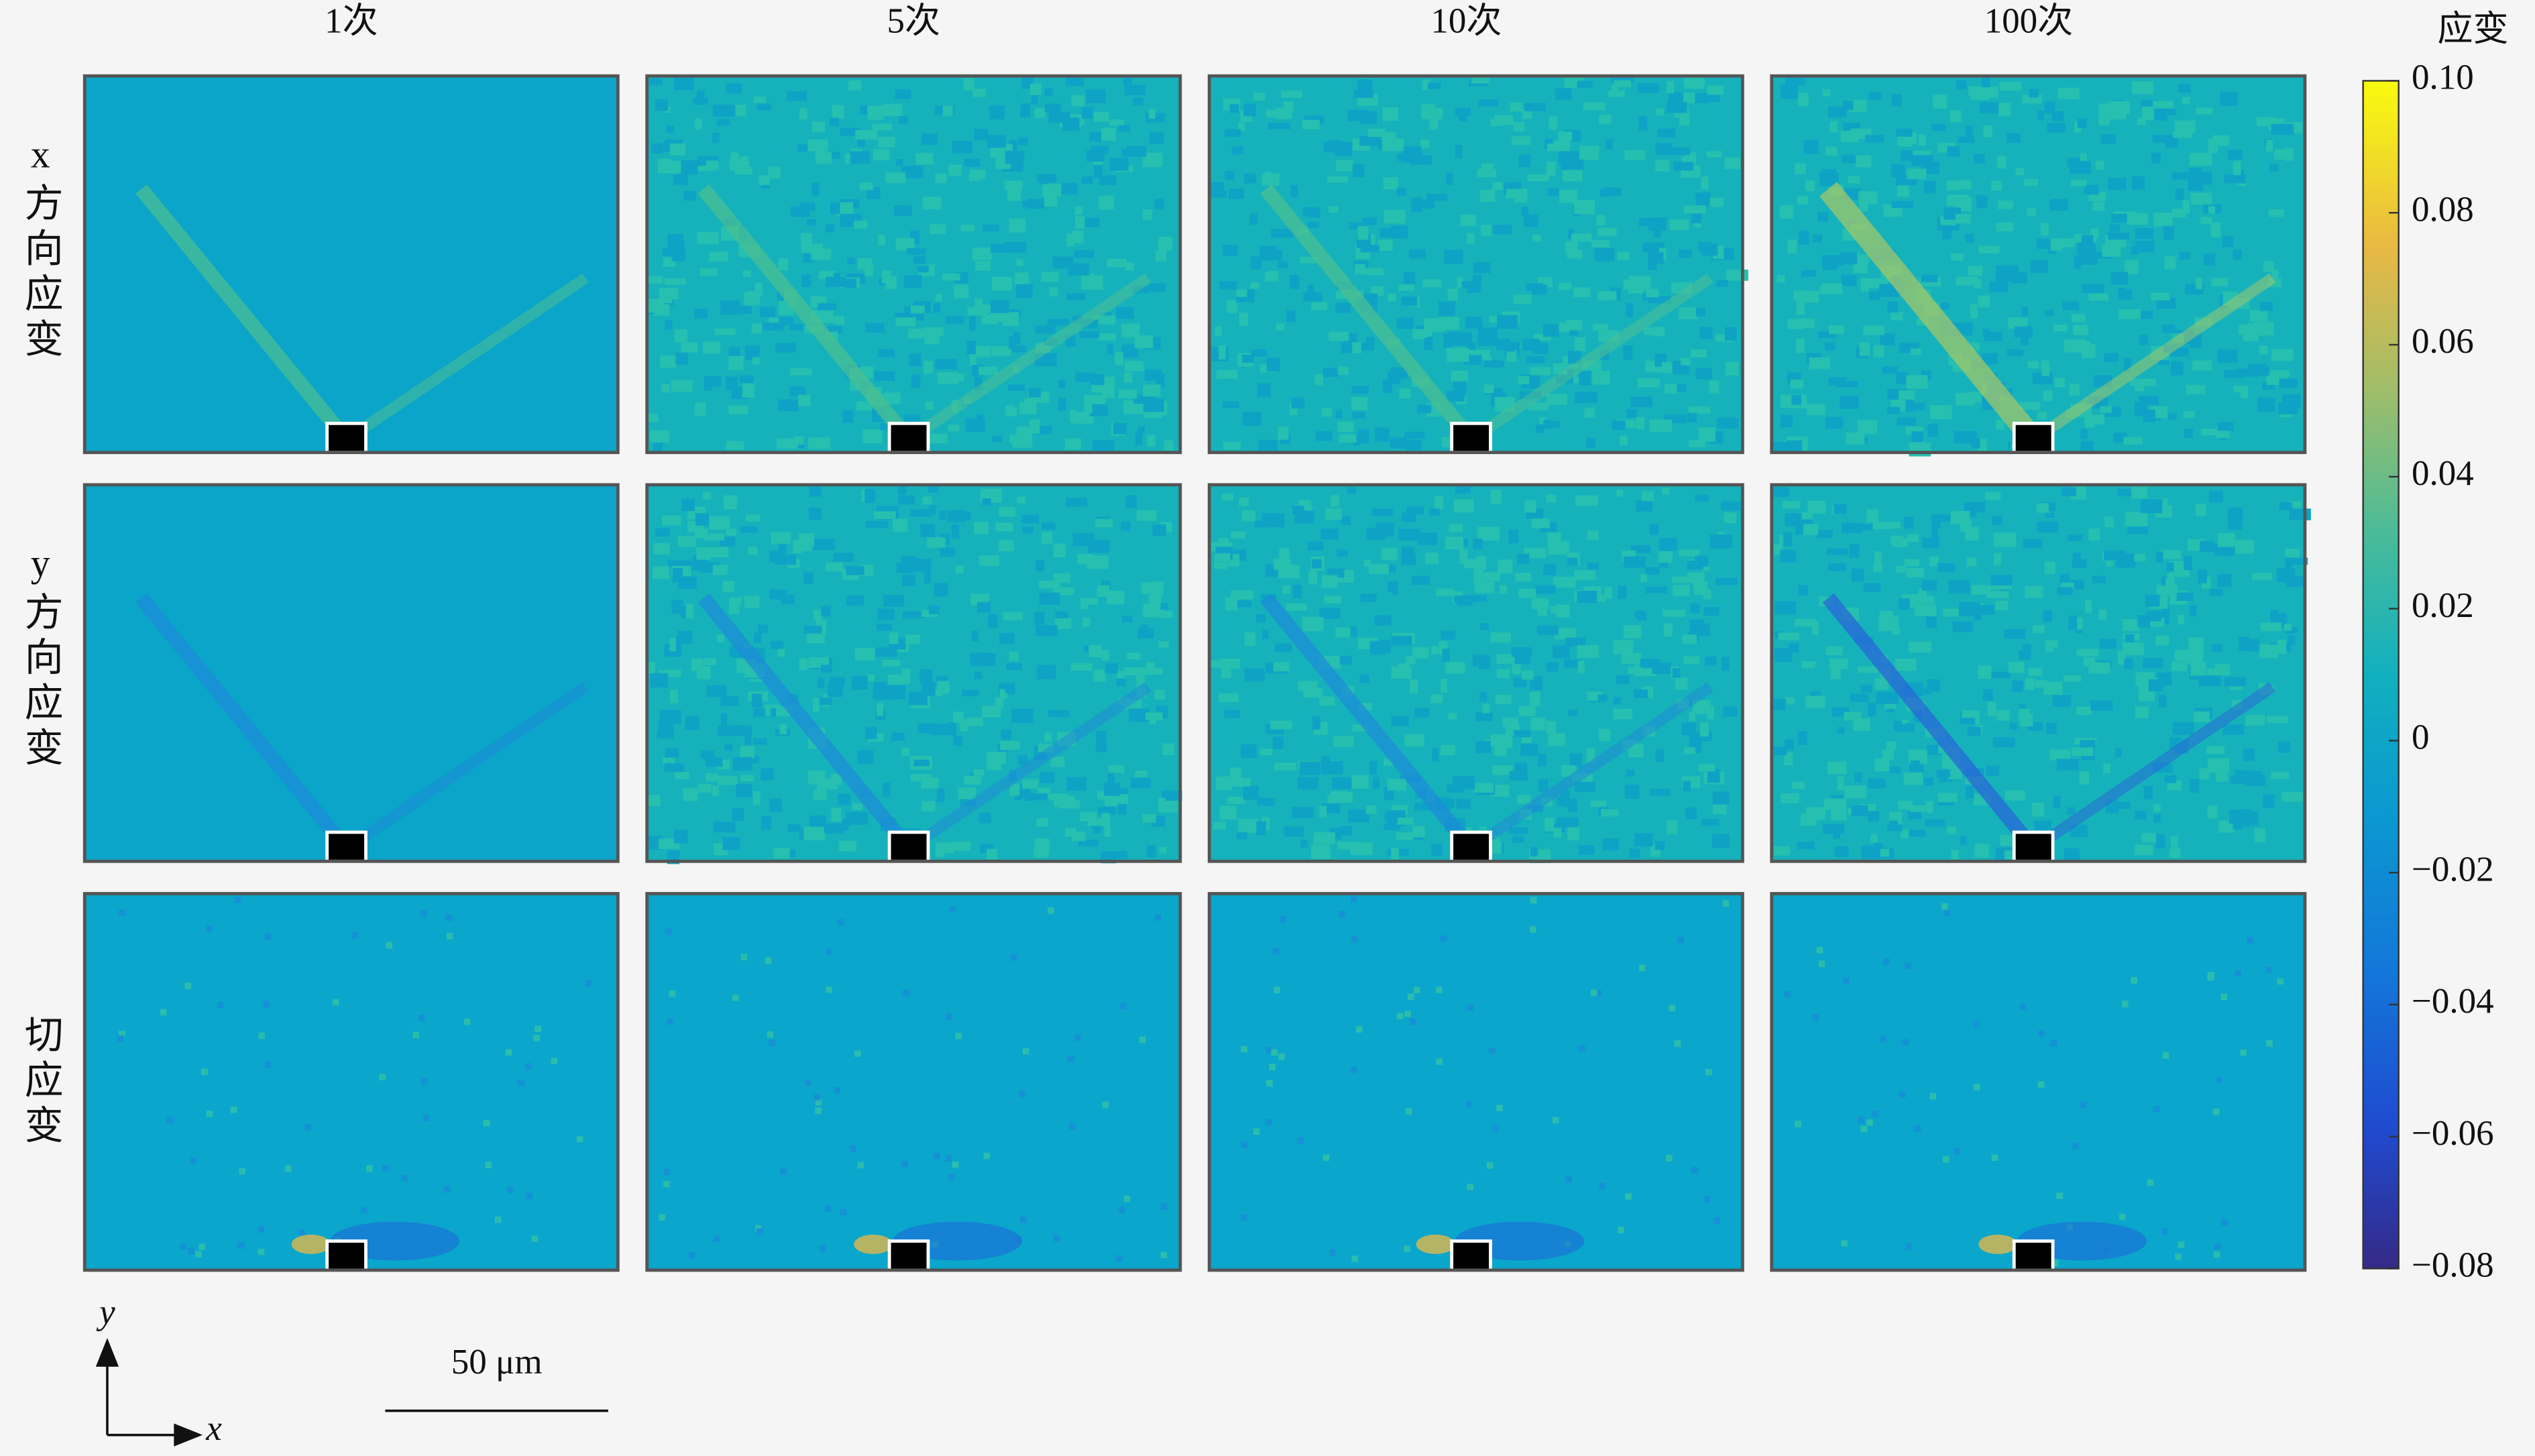 The image size is (2535, 1456). What do you see at coordinates (806, 314) in the screenshot?
I see `strain-band` at bounding box center [806, 314].